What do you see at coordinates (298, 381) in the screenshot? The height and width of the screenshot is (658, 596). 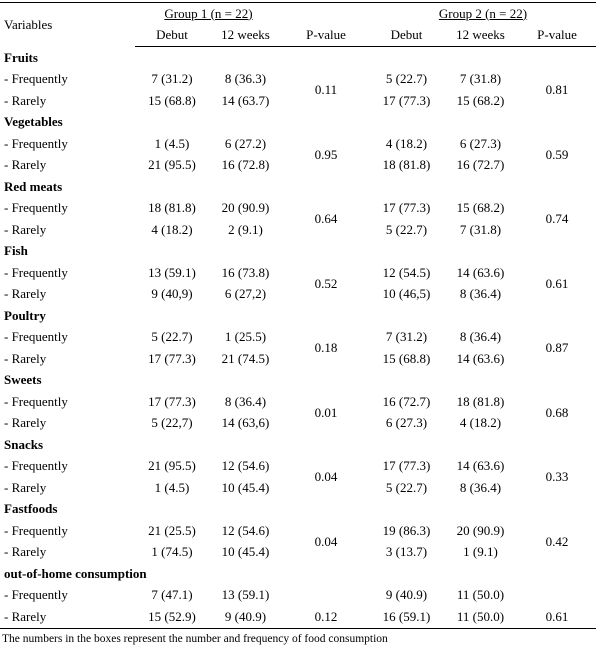 I see `group-row: Sweets` at bounding box center [298, 381].